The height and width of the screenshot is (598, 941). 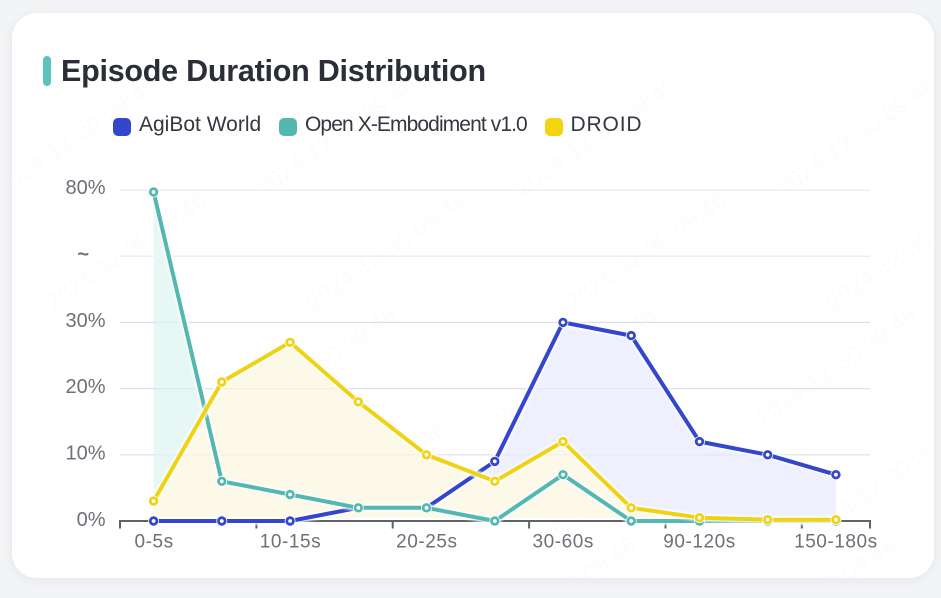 What do you see at coordinates (91, 520) in the screenshot?
I see `svg-text: 0%` at bounding box center [91, 520].